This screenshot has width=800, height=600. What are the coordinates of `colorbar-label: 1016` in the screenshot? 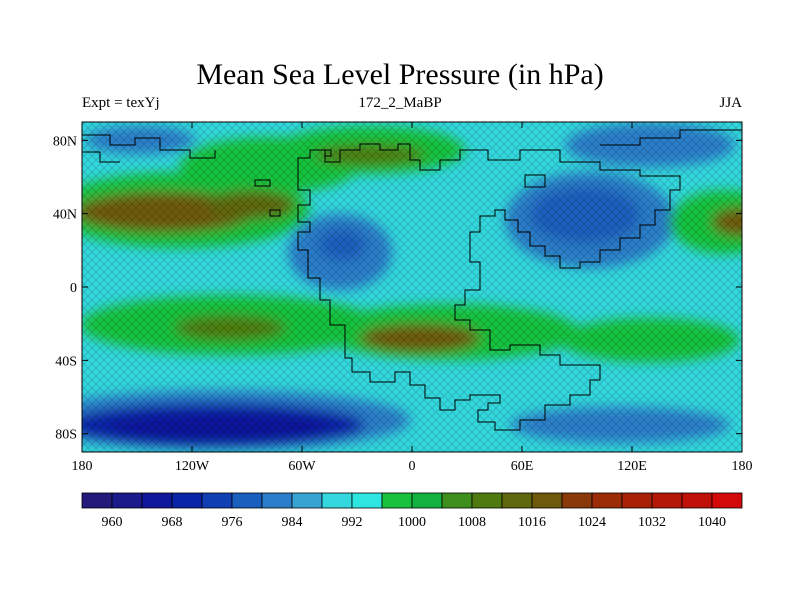 It's located at (532, 522).